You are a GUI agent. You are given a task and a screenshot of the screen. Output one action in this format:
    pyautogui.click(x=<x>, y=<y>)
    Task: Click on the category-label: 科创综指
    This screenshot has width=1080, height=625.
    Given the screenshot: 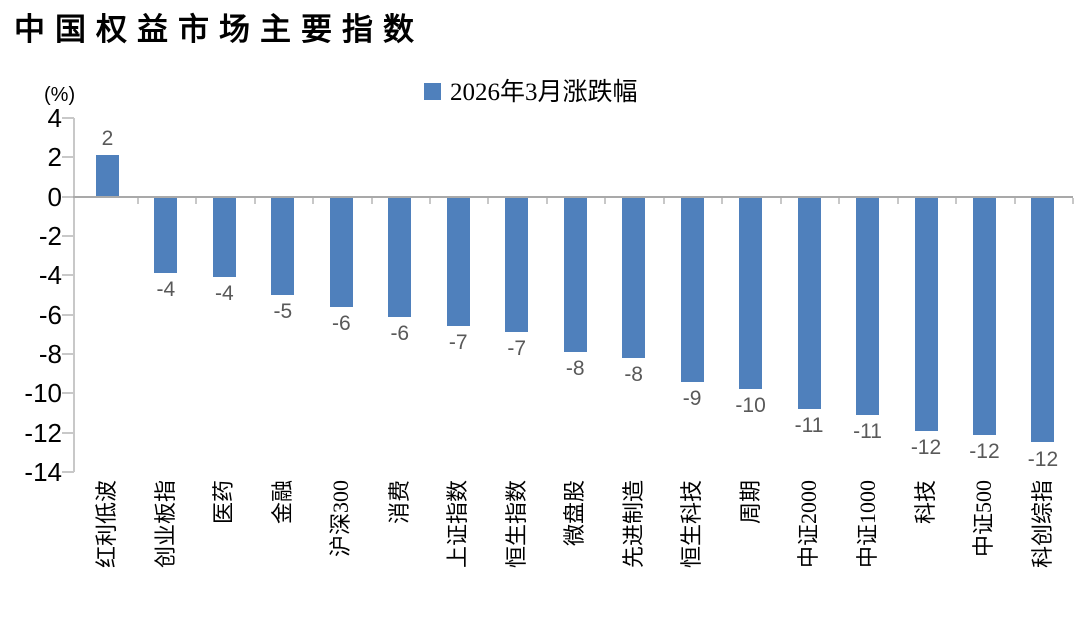 What is the action you would take?
    pyautogui.click(x=1042, y=524)
    